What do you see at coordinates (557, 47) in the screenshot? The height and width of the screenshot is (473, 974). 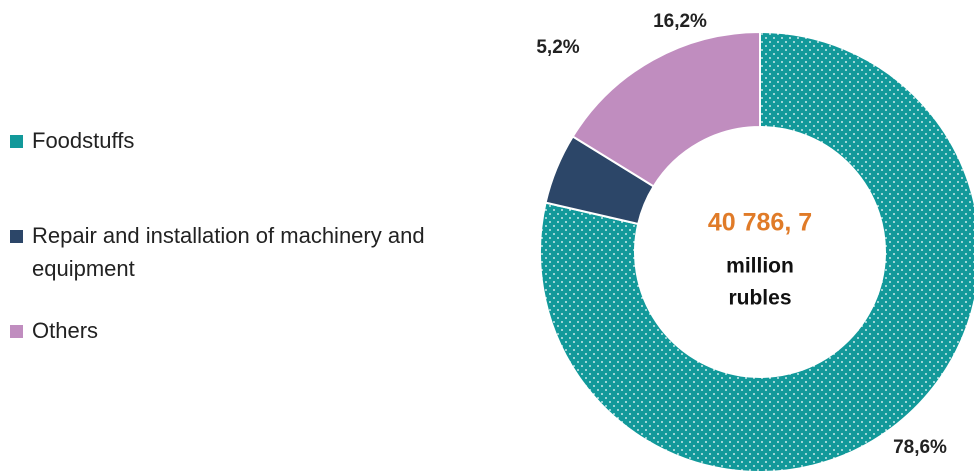 I see `data-label: 5,2%` at bounding box center [557, 47].